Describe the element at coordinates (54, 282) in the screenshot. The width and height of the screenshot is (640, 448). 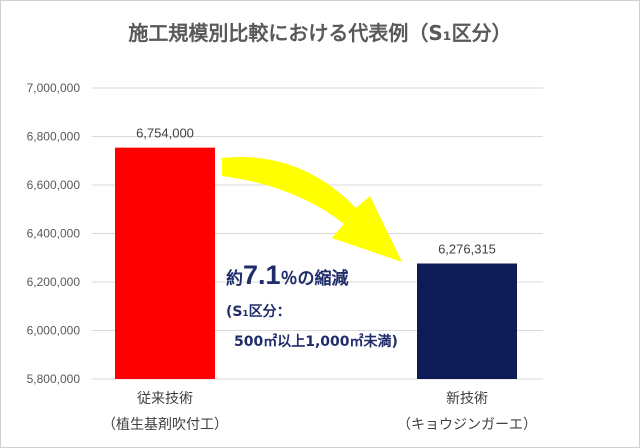
I see `y-tick-label: 6,200,000` at that location.